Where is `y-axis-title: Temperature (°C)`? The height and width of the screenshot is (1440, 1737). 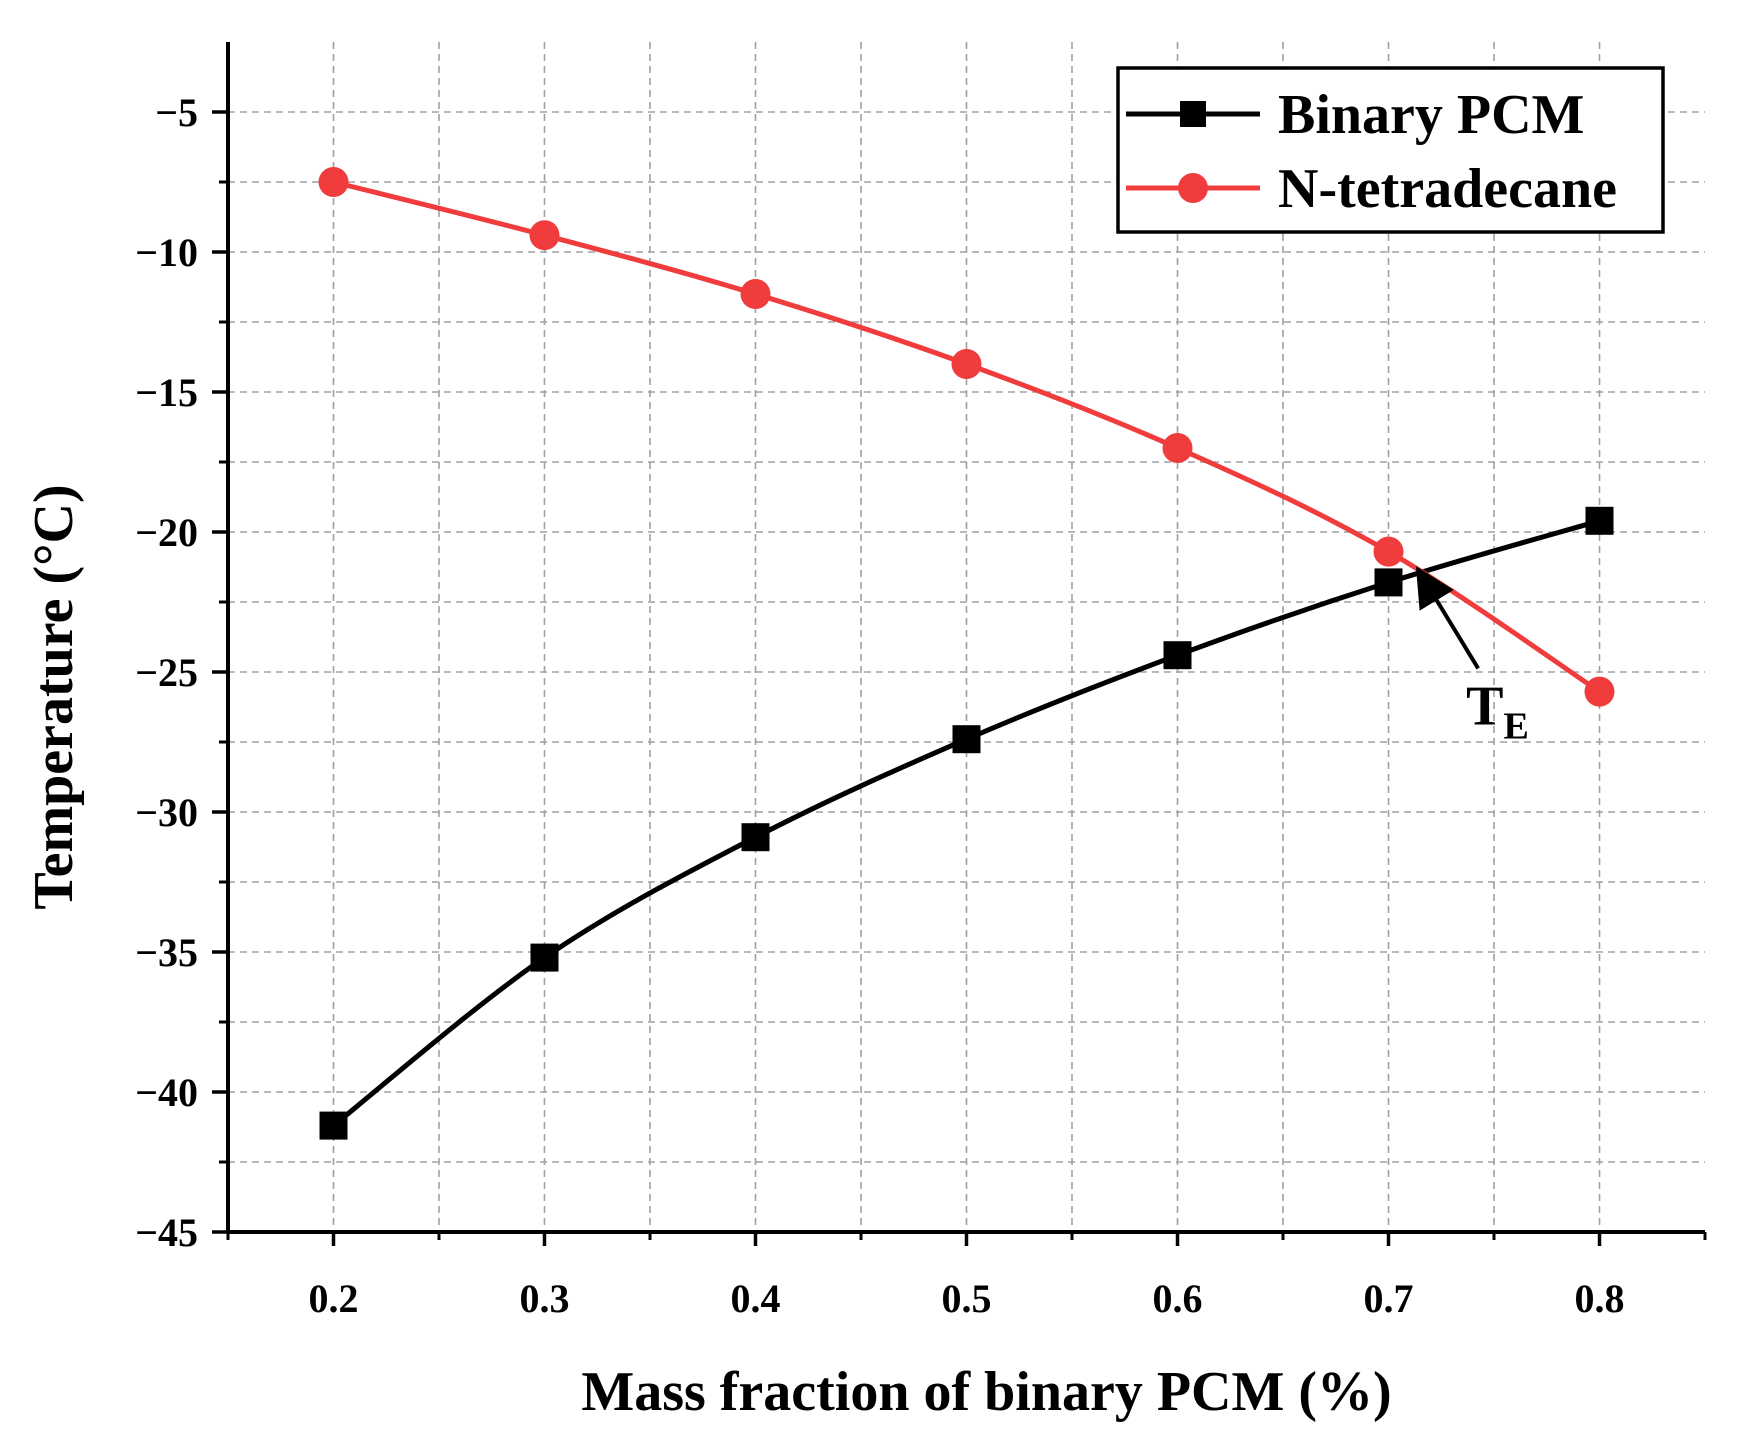 y-axis-title: Temperature (°C) is located at coordinates (54, 696).